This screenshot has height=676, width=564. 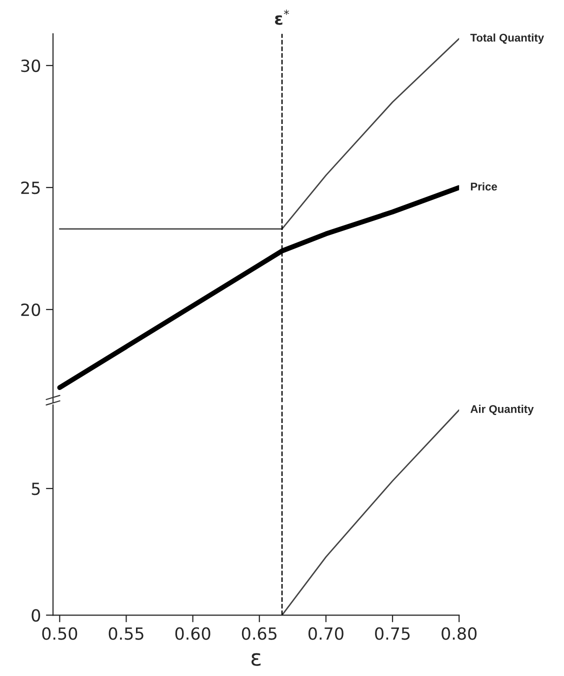 I want to click on chart-title: ε$^{*}$, so click(x=282, y=17).